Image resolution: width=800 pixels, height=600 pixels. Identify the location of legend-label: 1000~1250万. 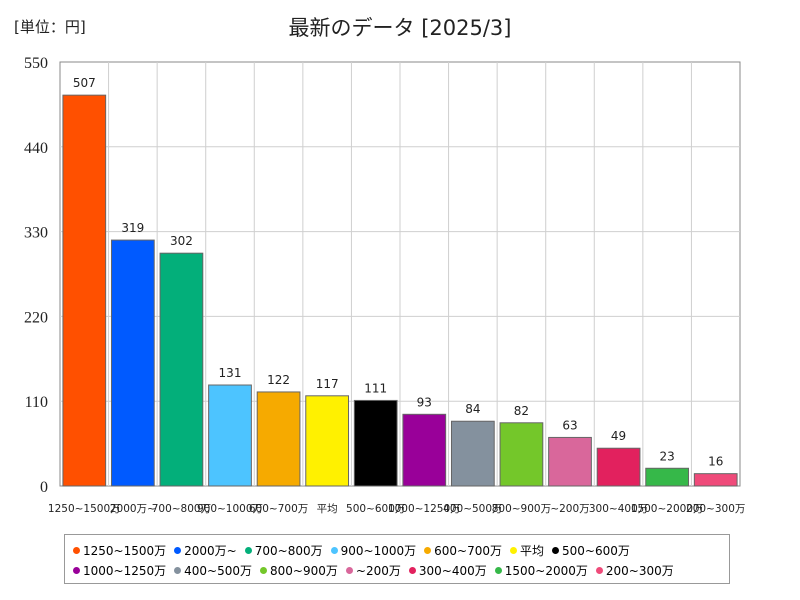
(125, 570).